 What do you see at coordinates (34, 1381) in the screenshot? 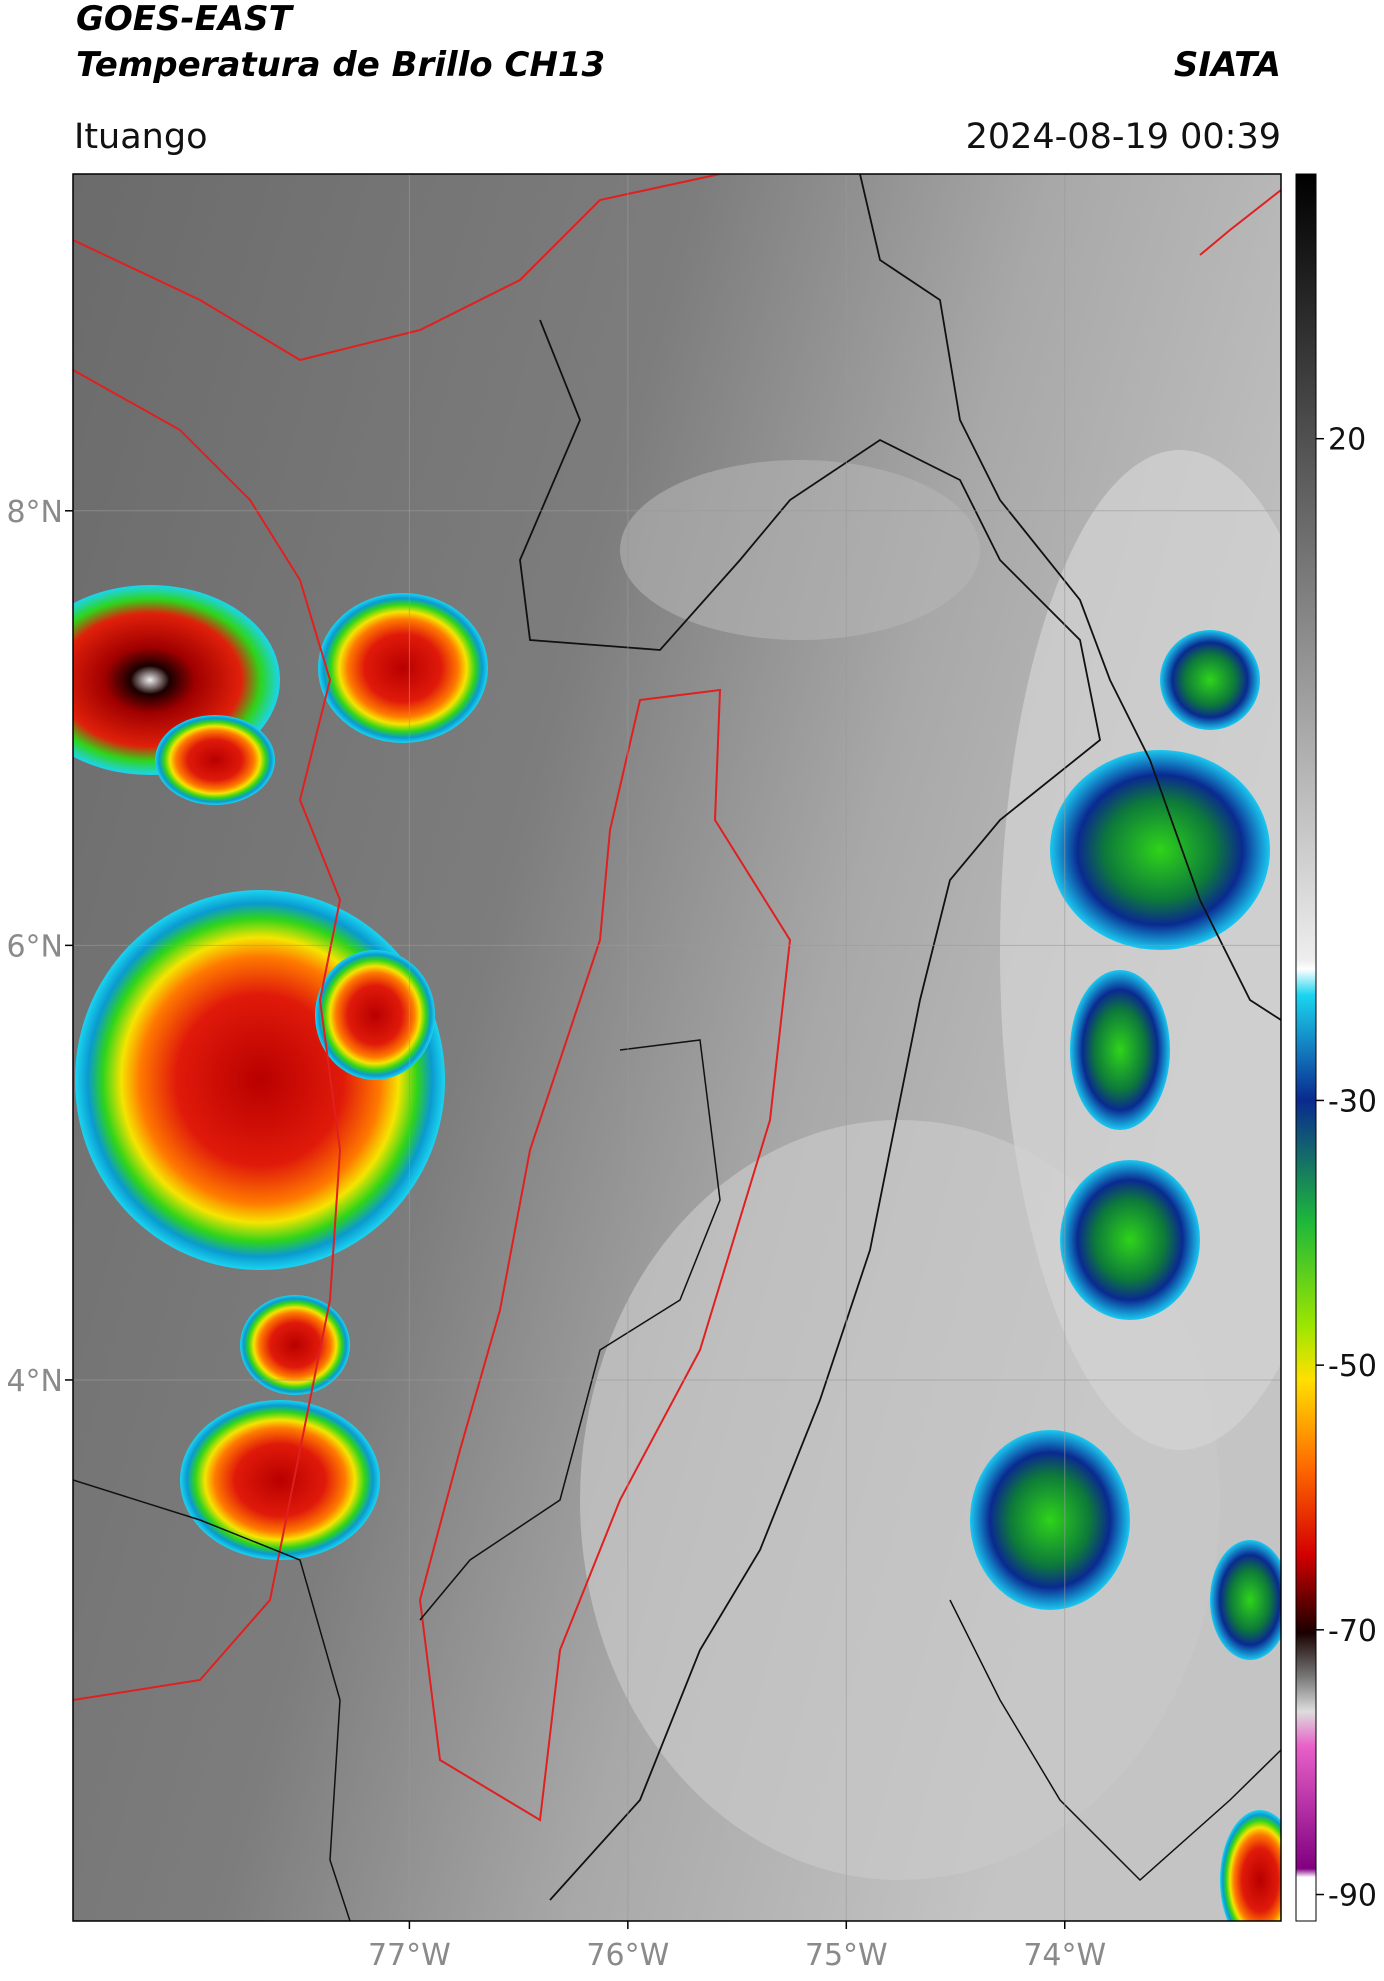
I see `lat-tick-label: 4°N` at bounding box center [34, 1381].